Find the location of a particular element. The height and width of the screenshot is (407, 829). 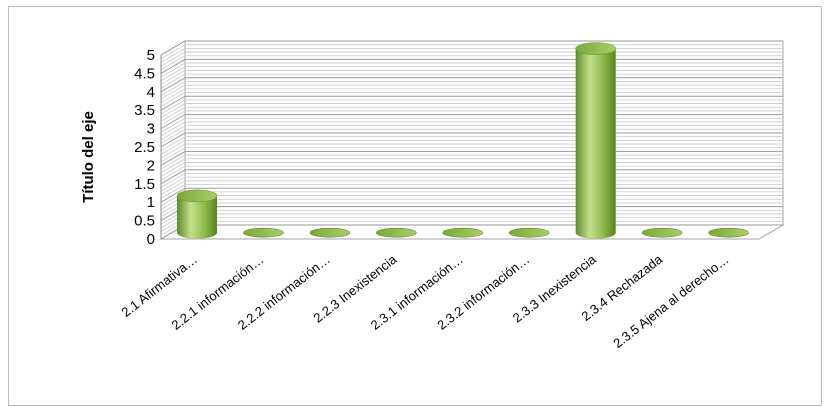

y-tick-label: 1 is located at coordinates (151, 202).